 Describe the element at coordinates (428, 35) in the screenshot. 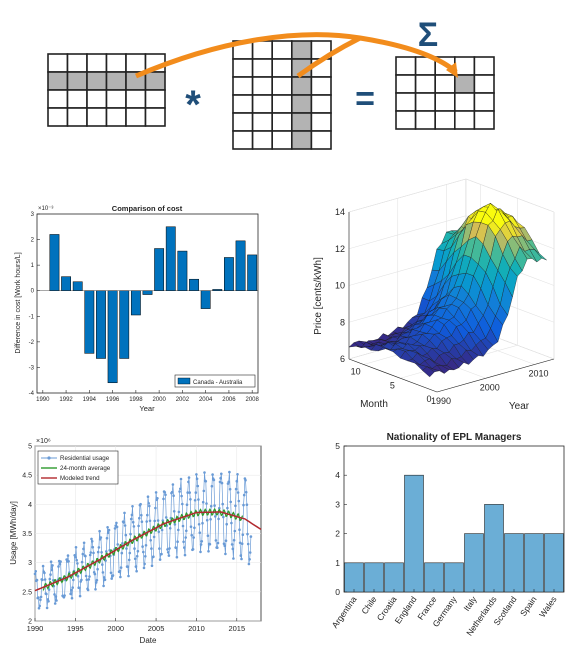

I see `sigma-symbol: Σ` at that location.